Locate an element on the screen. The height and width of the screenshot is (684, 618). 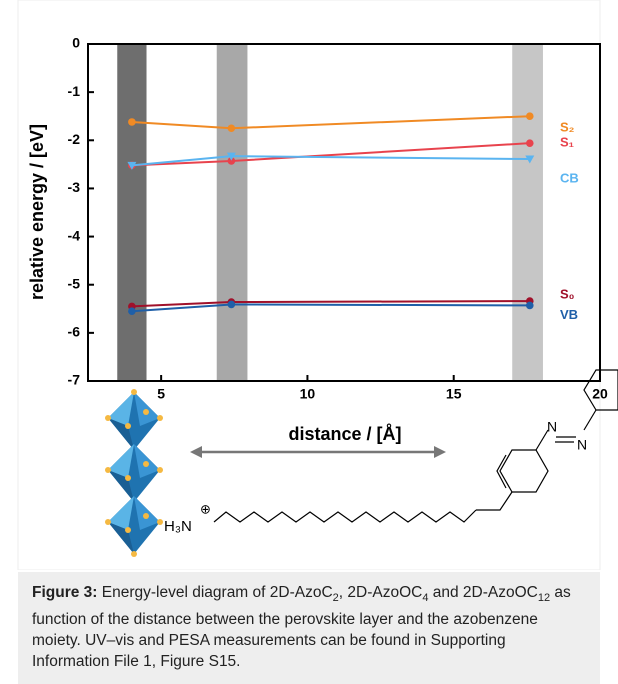
caption-part: 4 is located at coordinates (425, 598).